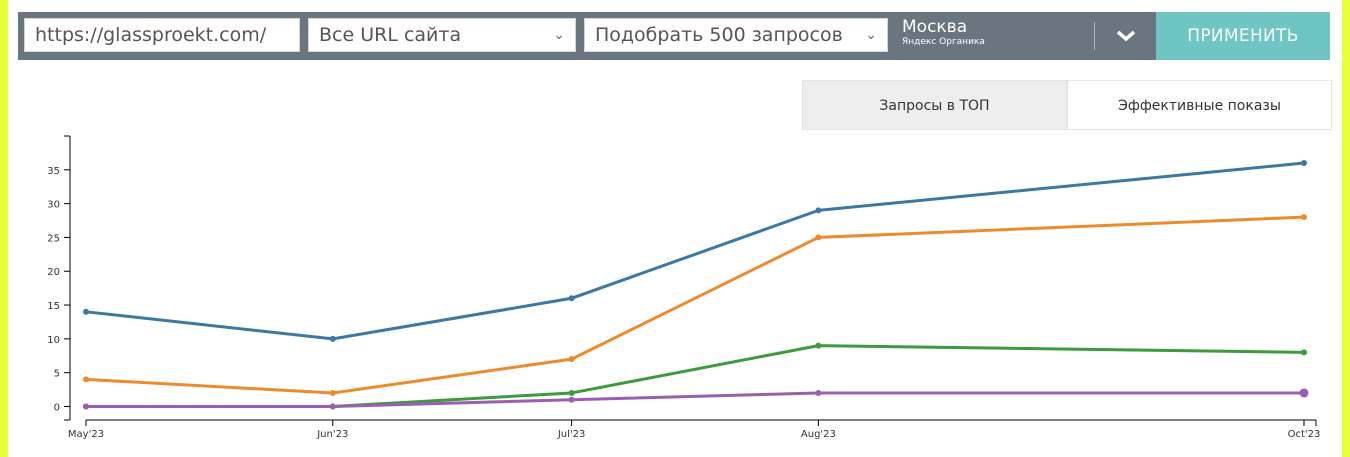 Image resolution: width=1350 pixels, height=457 pixels. I want to click on x-tick-label: Jun'23, so click(332, 434).